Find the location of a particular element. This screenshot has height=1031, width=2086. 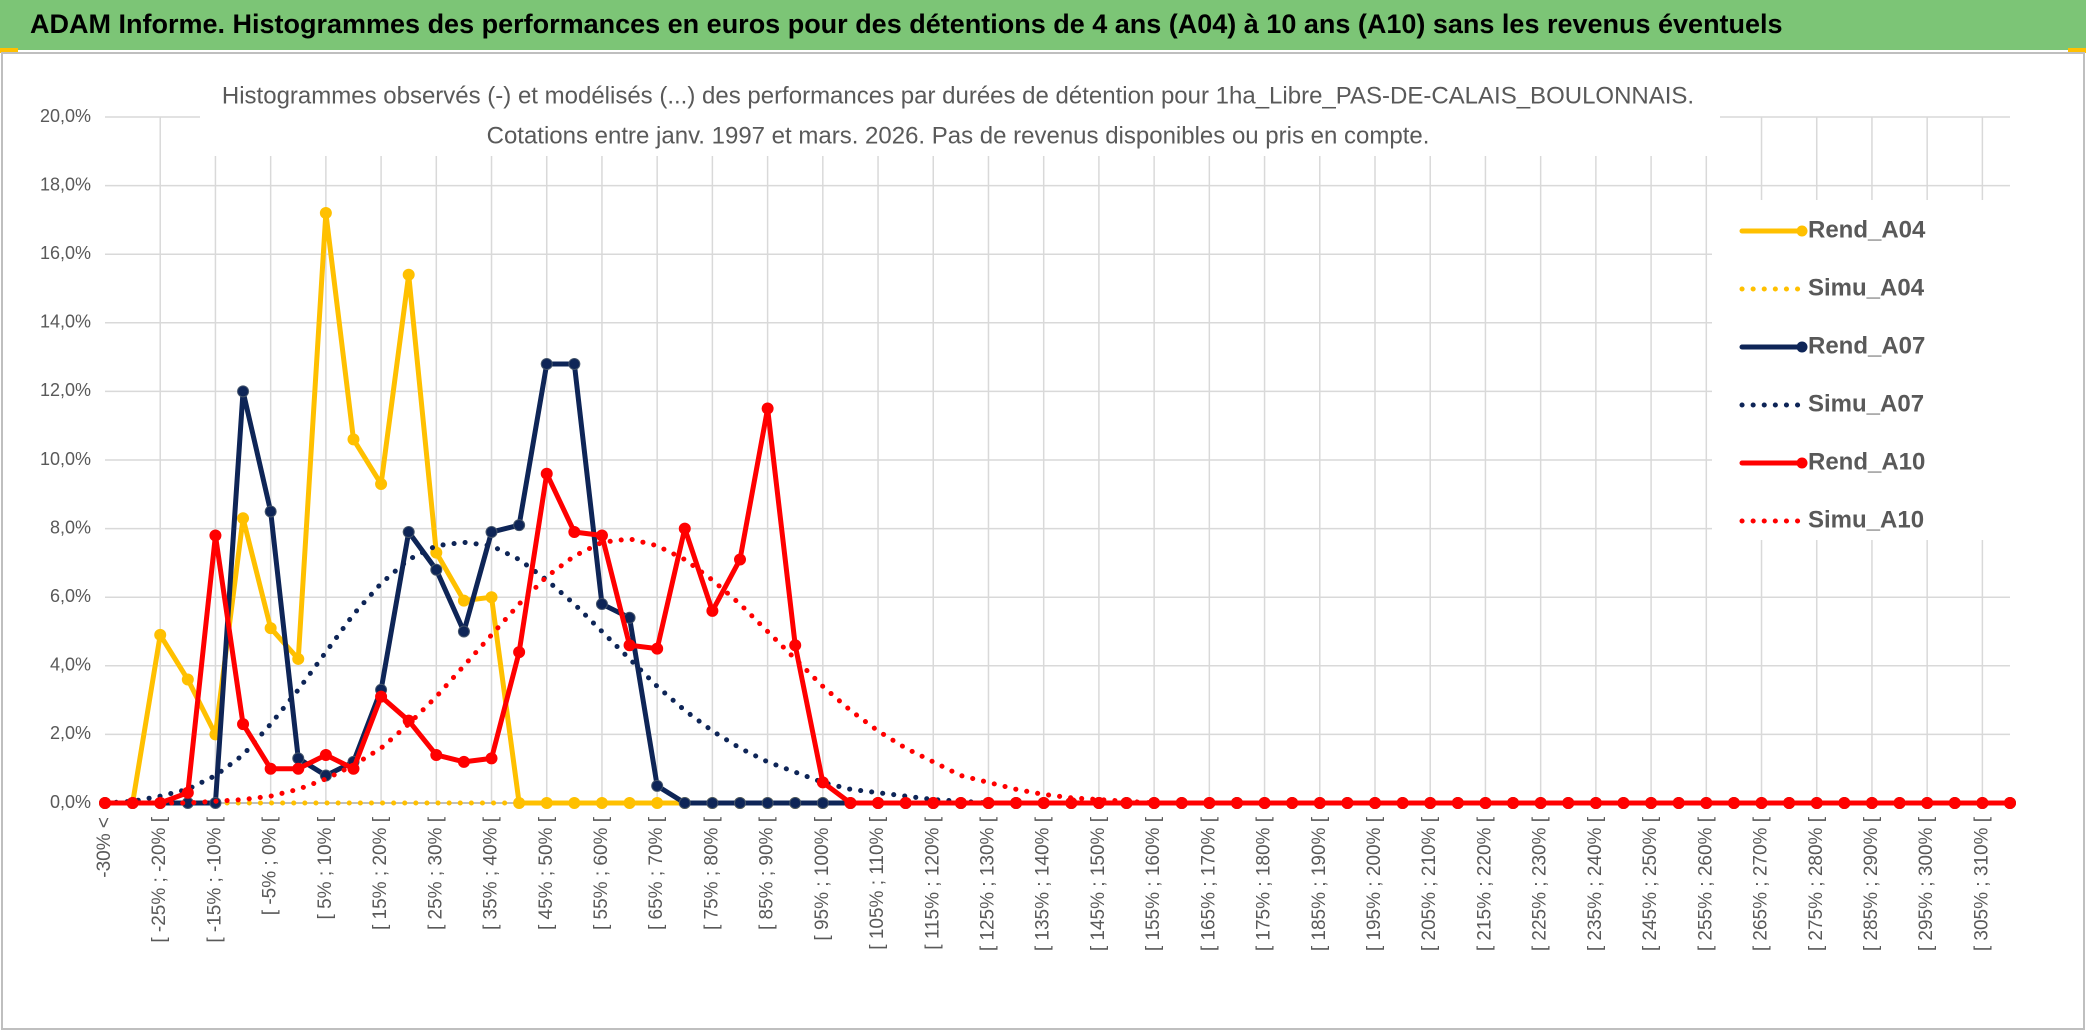

x-tick-label: [ 155% ; 160% [ is located at coordinates (1153, 883).